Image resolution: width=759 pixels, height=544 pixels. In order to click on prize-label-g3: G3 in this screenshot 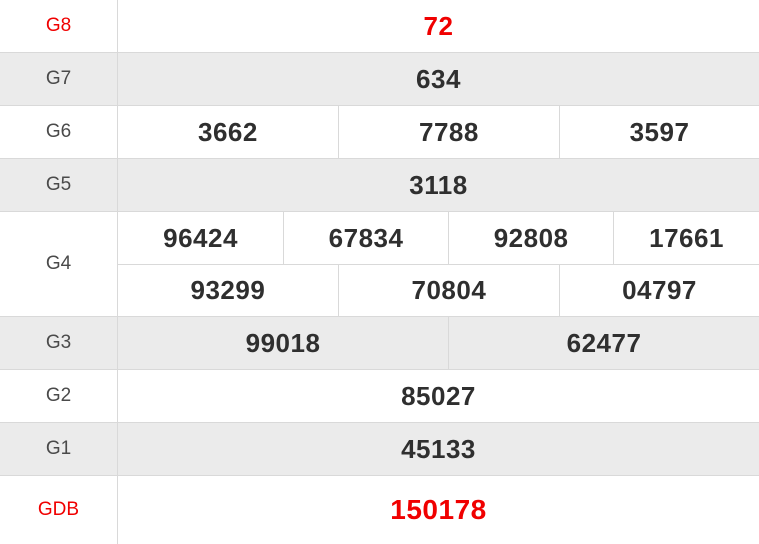, I will do `click(59, 343)`.